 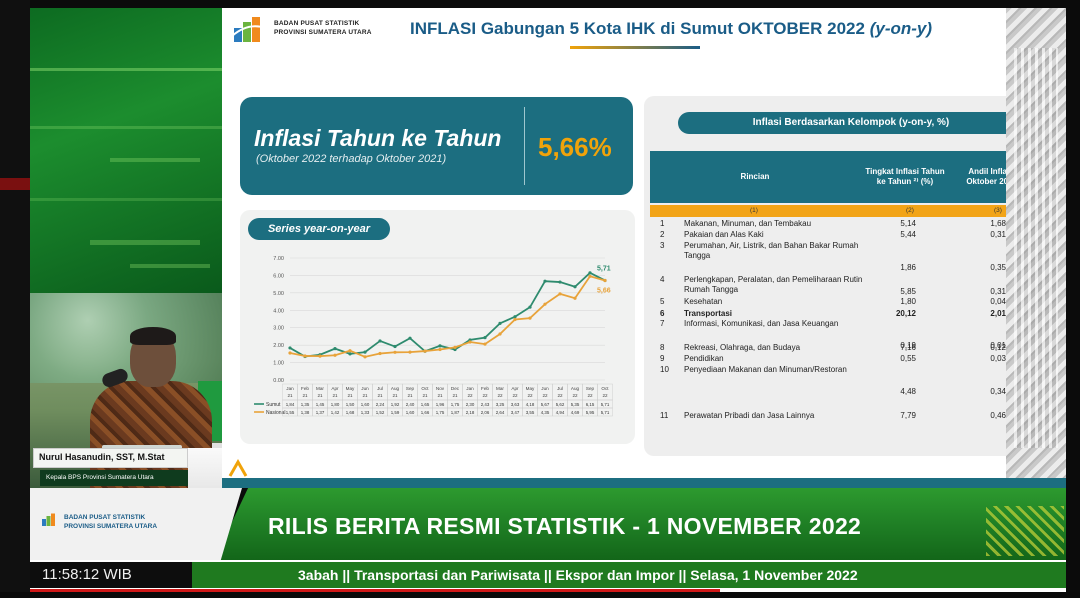 I want to click on y-tick-label: 0.00, so click(x=278, y=381).